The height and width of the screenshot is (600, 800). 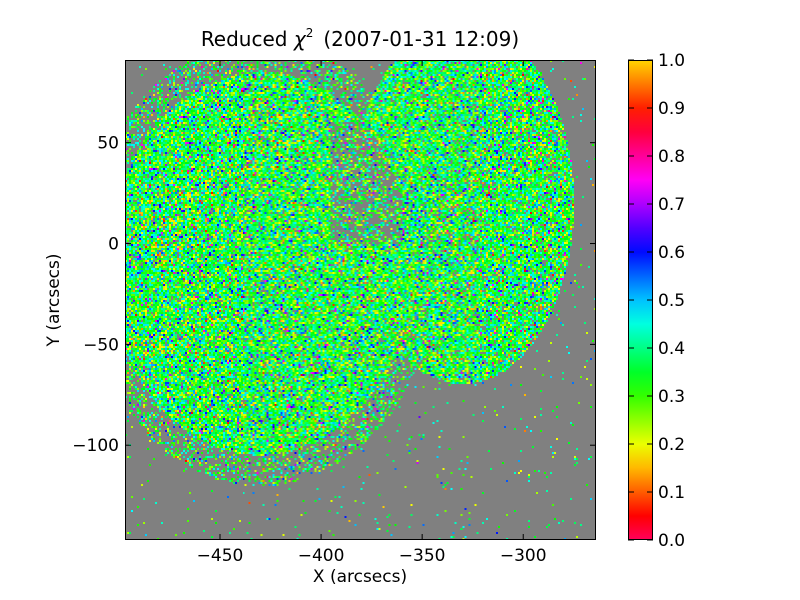 I want to click on colorbar-tick-label: 0.3, so click(x=671, y=397).